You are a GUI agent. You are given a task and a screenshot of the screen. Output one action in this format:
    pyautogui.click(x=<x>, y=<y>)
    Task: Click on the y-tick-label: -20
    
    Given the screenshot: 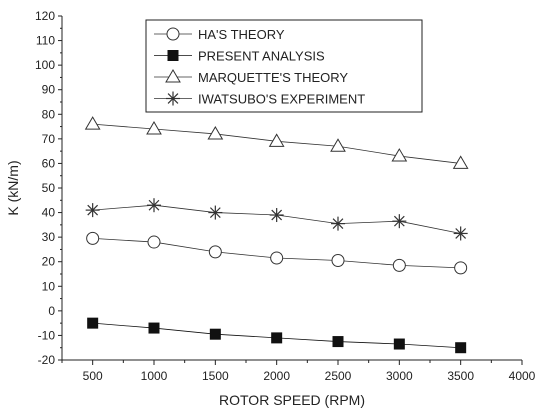 What is the action you would take?
    pyautogui.click(x=47, y=360)
    